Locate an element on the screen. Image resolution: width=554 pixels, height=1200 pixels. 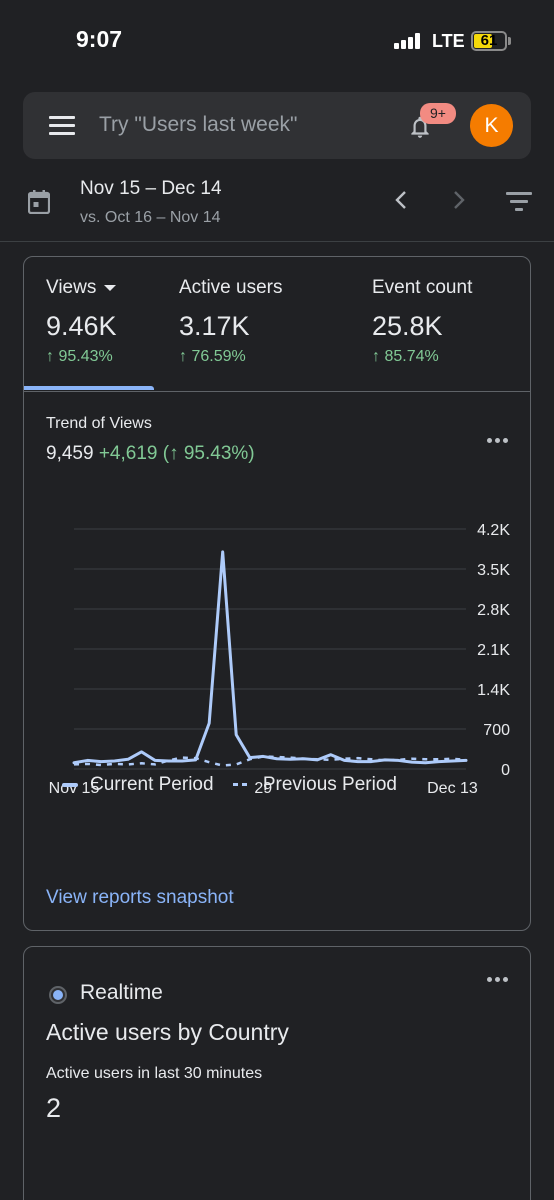
metric-value: 25.8K is located at coordinates (407, 326).